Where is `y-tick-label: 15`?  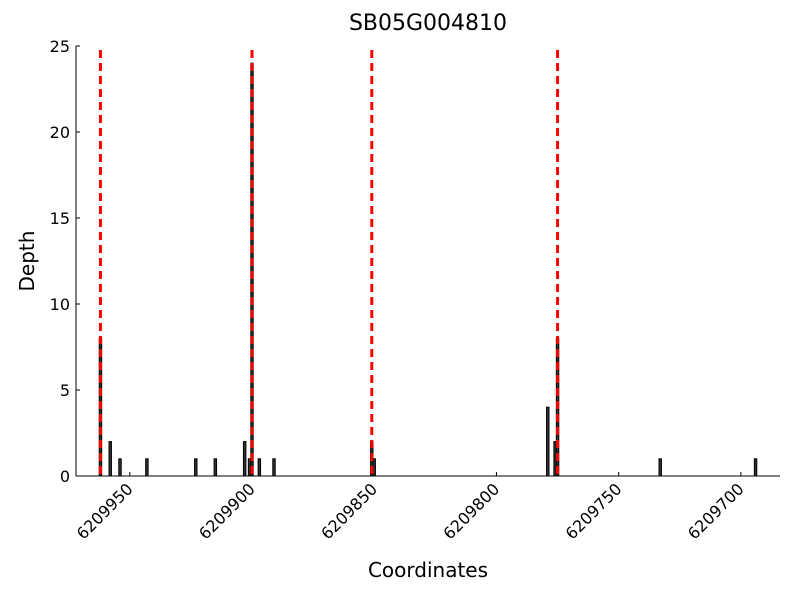
y-tick-label: 15 is located at coordinates (60, 218).